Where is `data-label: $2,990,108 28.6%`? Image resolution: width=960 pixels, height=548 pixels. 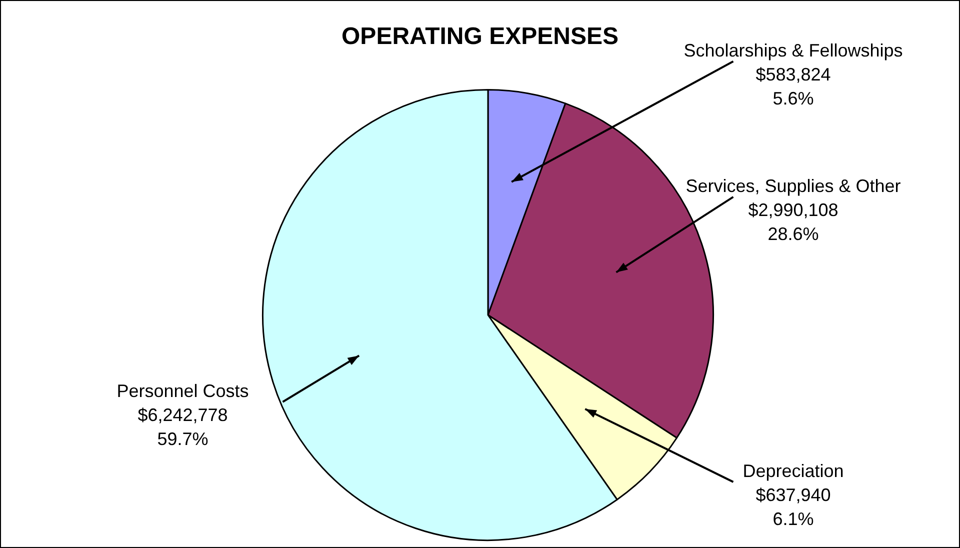
data-label: $2,990,108 28.6% is located at coordinates (793, 222).